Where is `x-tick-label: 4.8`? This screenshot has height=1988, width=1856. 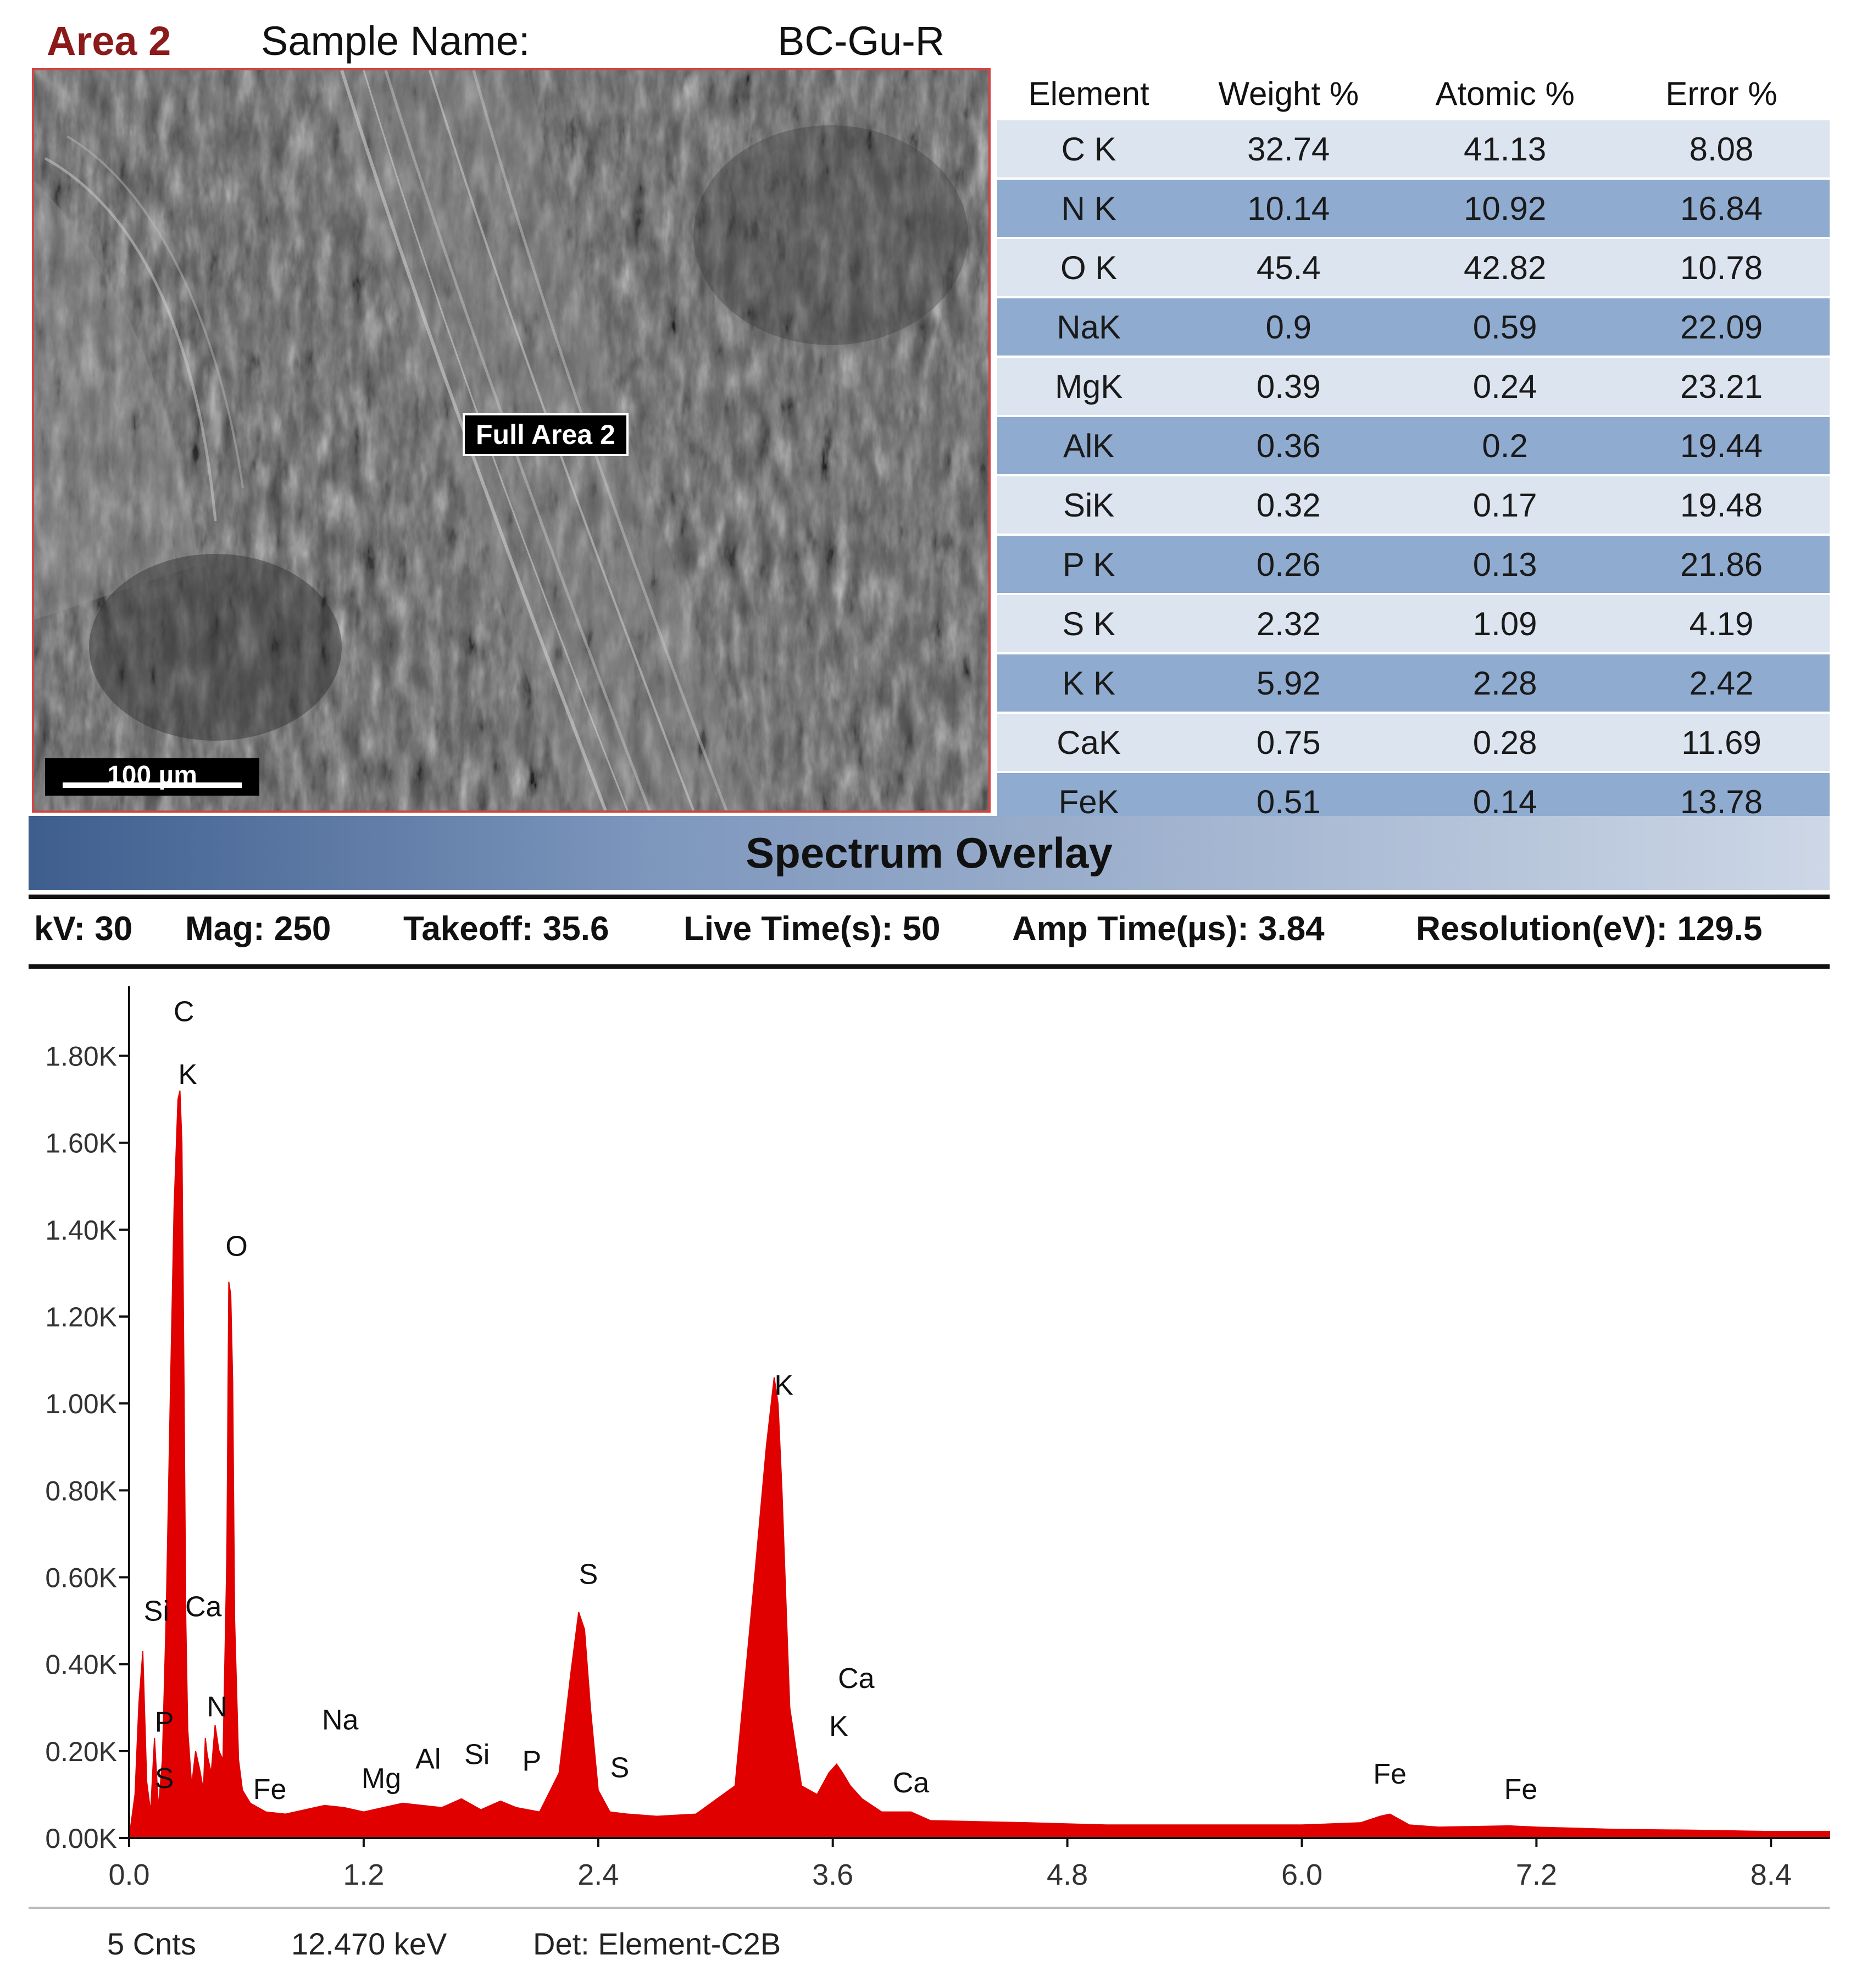
x-tick-label: 4.8 is located at coordinates (1067, 1874).